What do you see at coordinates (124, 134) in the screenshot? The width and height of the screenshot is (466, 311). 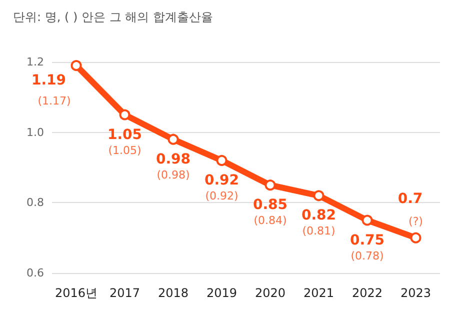 I see `data-label: 1.05` at bounding box center [124, 134].